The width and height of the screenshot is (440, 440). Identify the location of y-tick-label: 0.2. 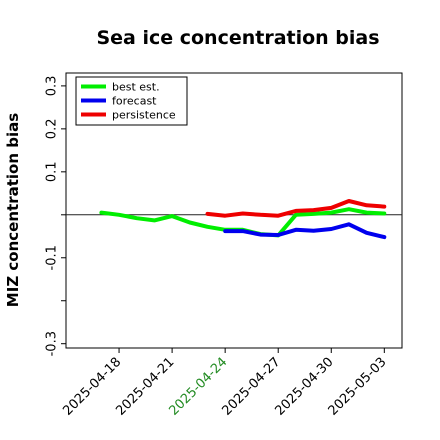
(52, 129).